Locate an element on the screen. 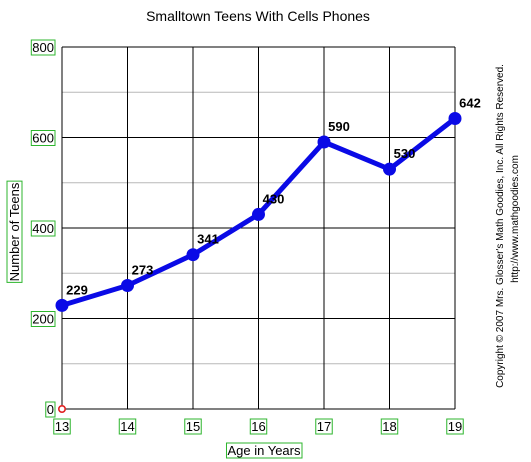 This screenshot has width=531, height=462. data-label: 341 is located at coordinates (208, 239).